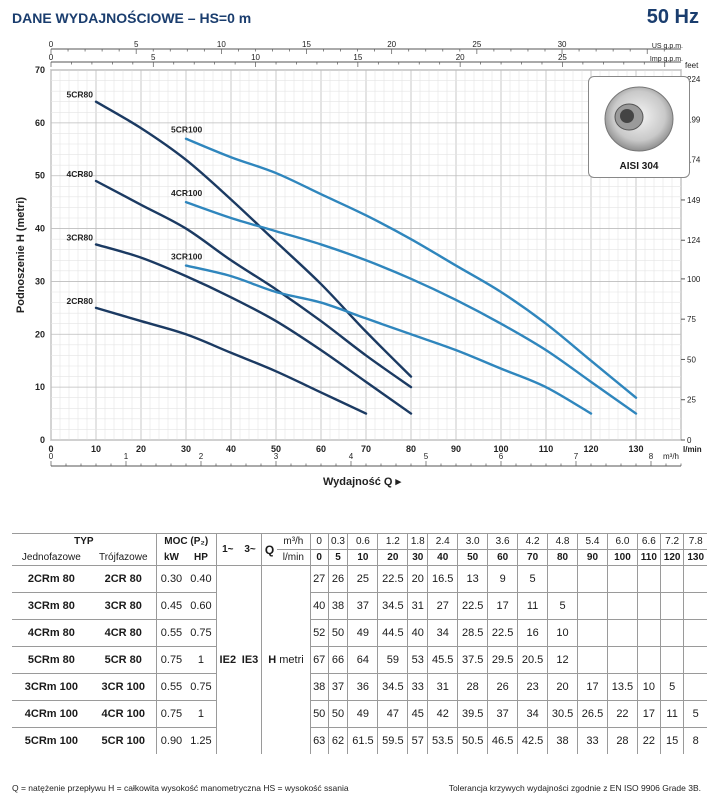  Describe the element at coordinates (592, 541) in the screenshot. I see `q-m3h-10: 5.4` at that location.